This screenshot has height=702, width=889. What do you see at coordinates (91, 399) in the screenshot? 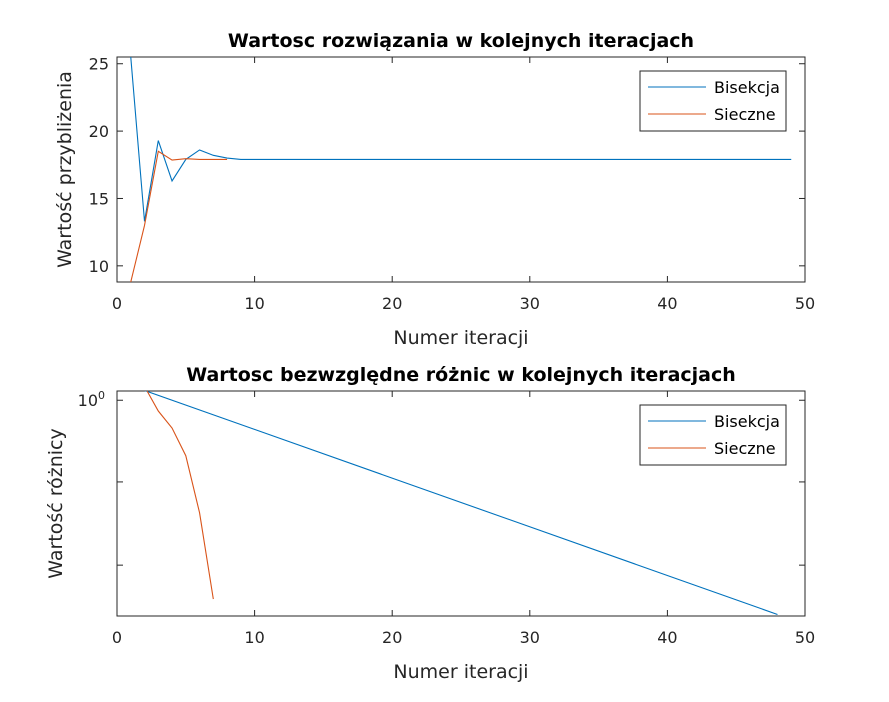
I see `y-tick-label: 100` at bounding box center [91, 399].